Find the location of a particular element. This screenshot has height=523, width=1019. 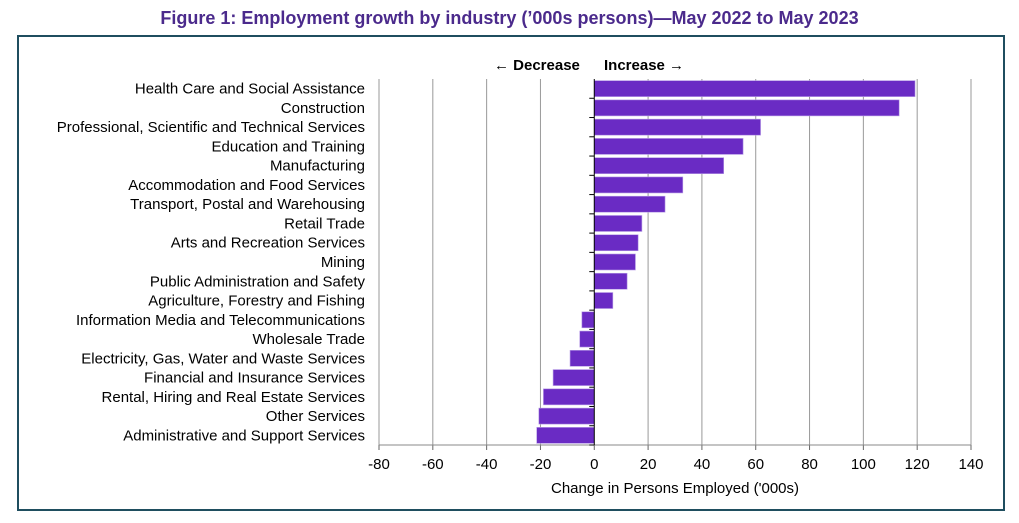

increase-annotation: Increase → is located at coordinates (644, 65).